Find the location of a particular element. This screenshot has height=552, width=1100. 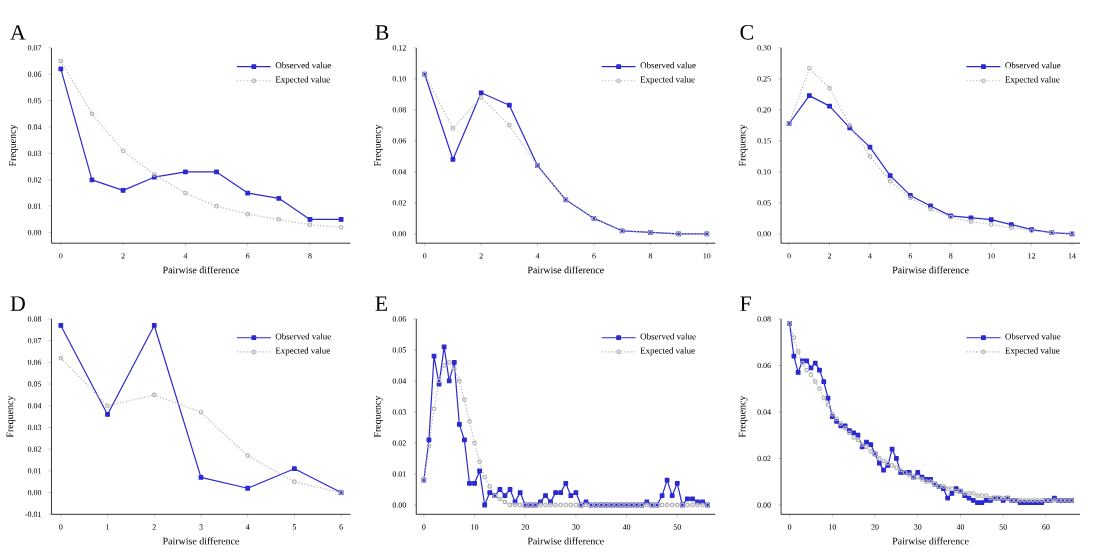

chart-title: B is located at coordinates (382, 33).